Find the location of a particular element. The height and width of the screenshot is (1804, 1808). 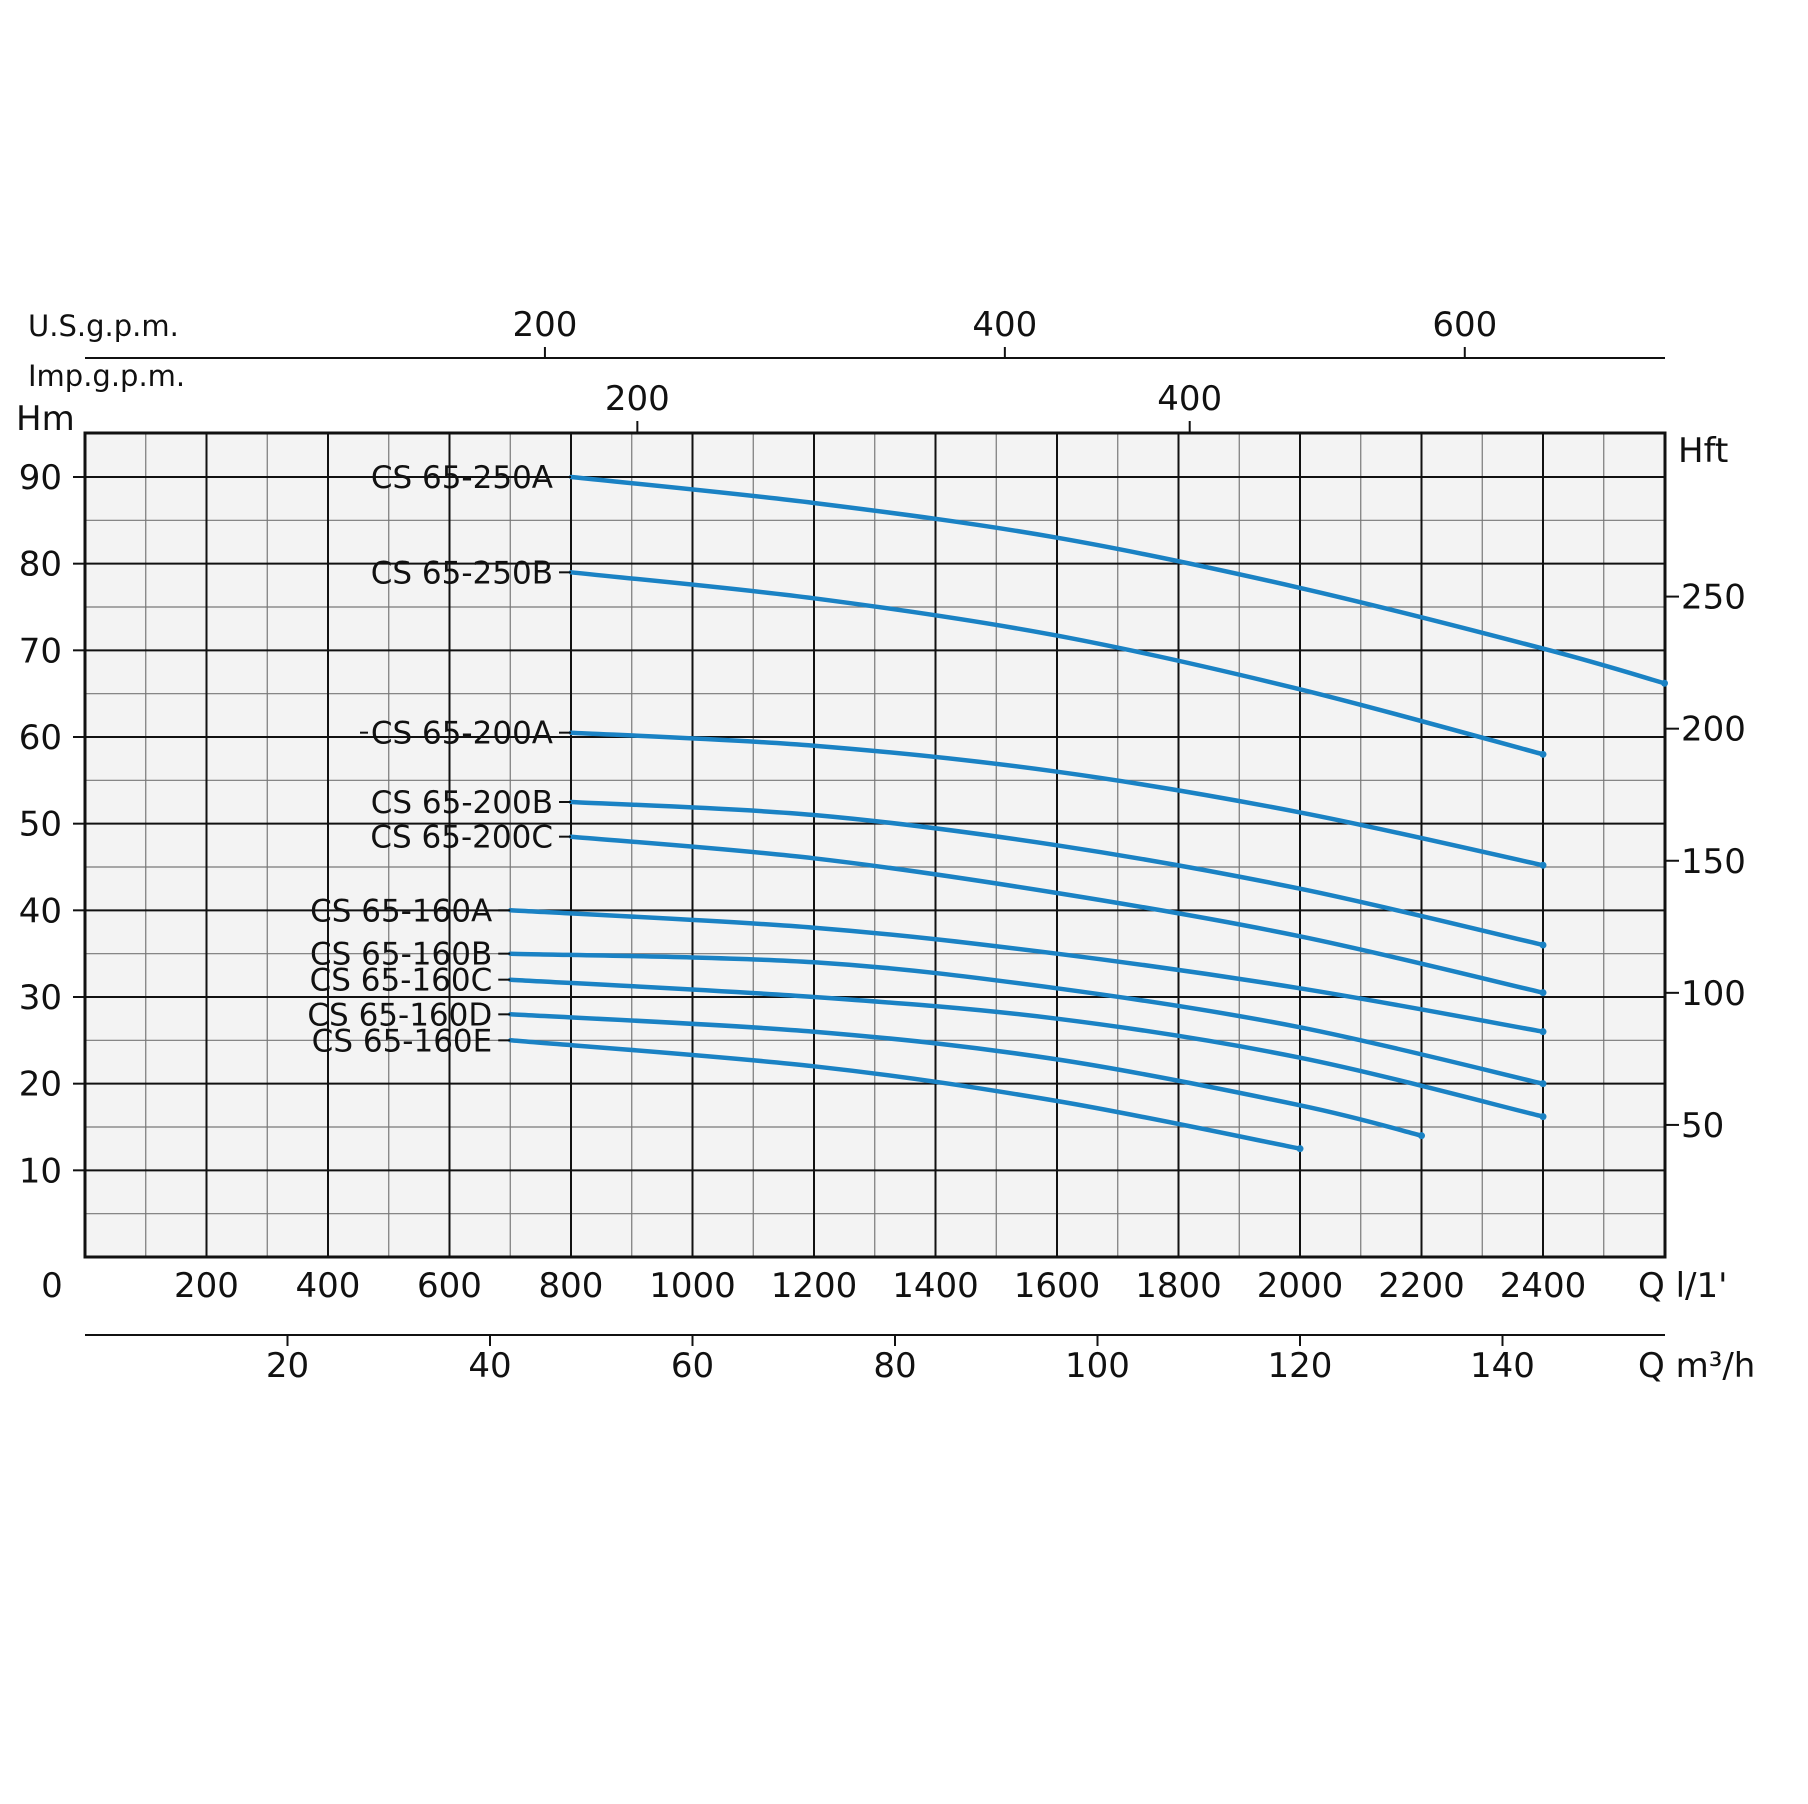

m3h-tick-label: 80 is located at coordinates (894, 1366).